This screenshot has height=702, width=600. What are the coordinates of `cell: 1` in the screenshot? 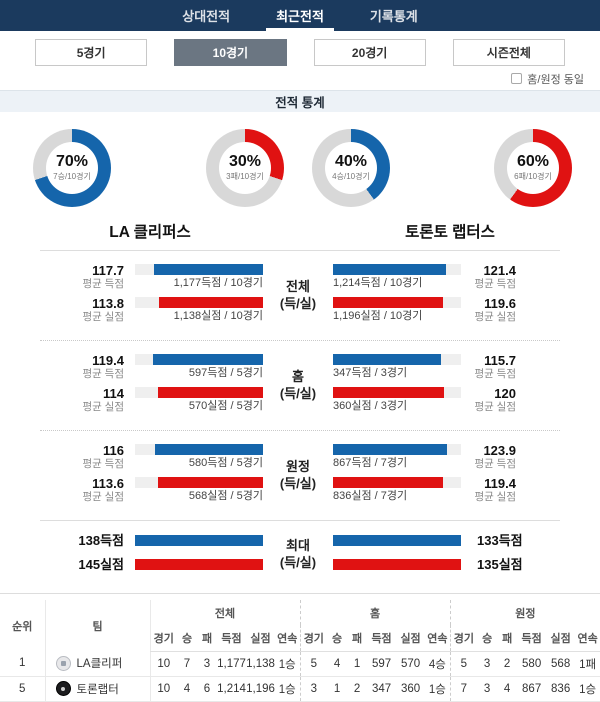 It's located at (357, 664).